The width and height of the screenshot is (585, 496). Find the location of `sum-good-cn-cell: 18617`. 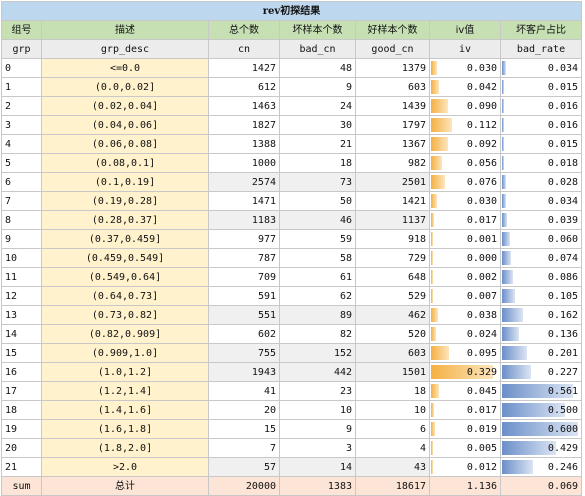

sum-good-cn-cell: 18617 is located at coordinates (392, 486).